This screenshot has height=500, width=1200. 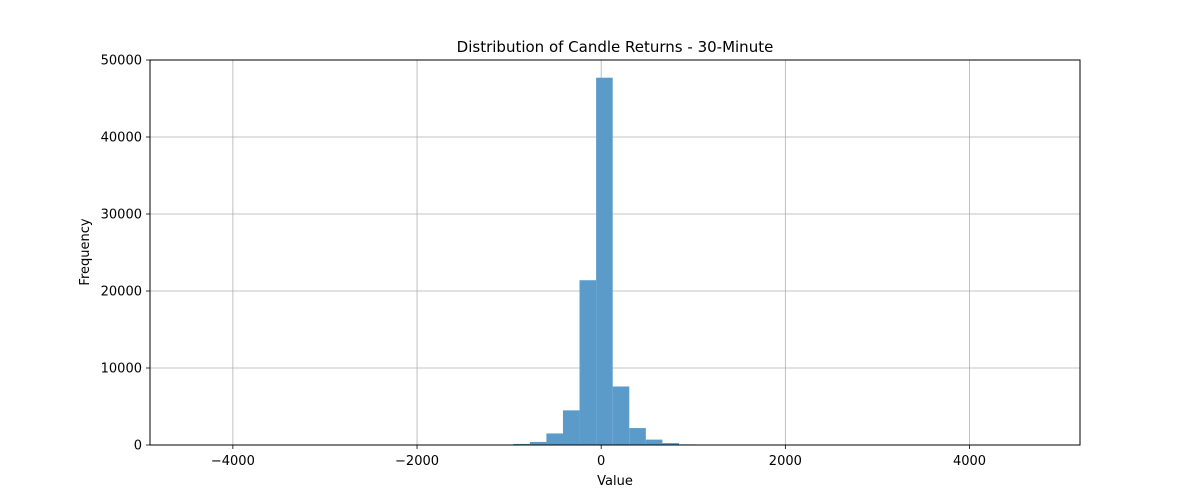 What do you see at coordinates (233, 461) in the screenshot?
I see `x-tick-label: −4000` at bounding box center [233, 461].